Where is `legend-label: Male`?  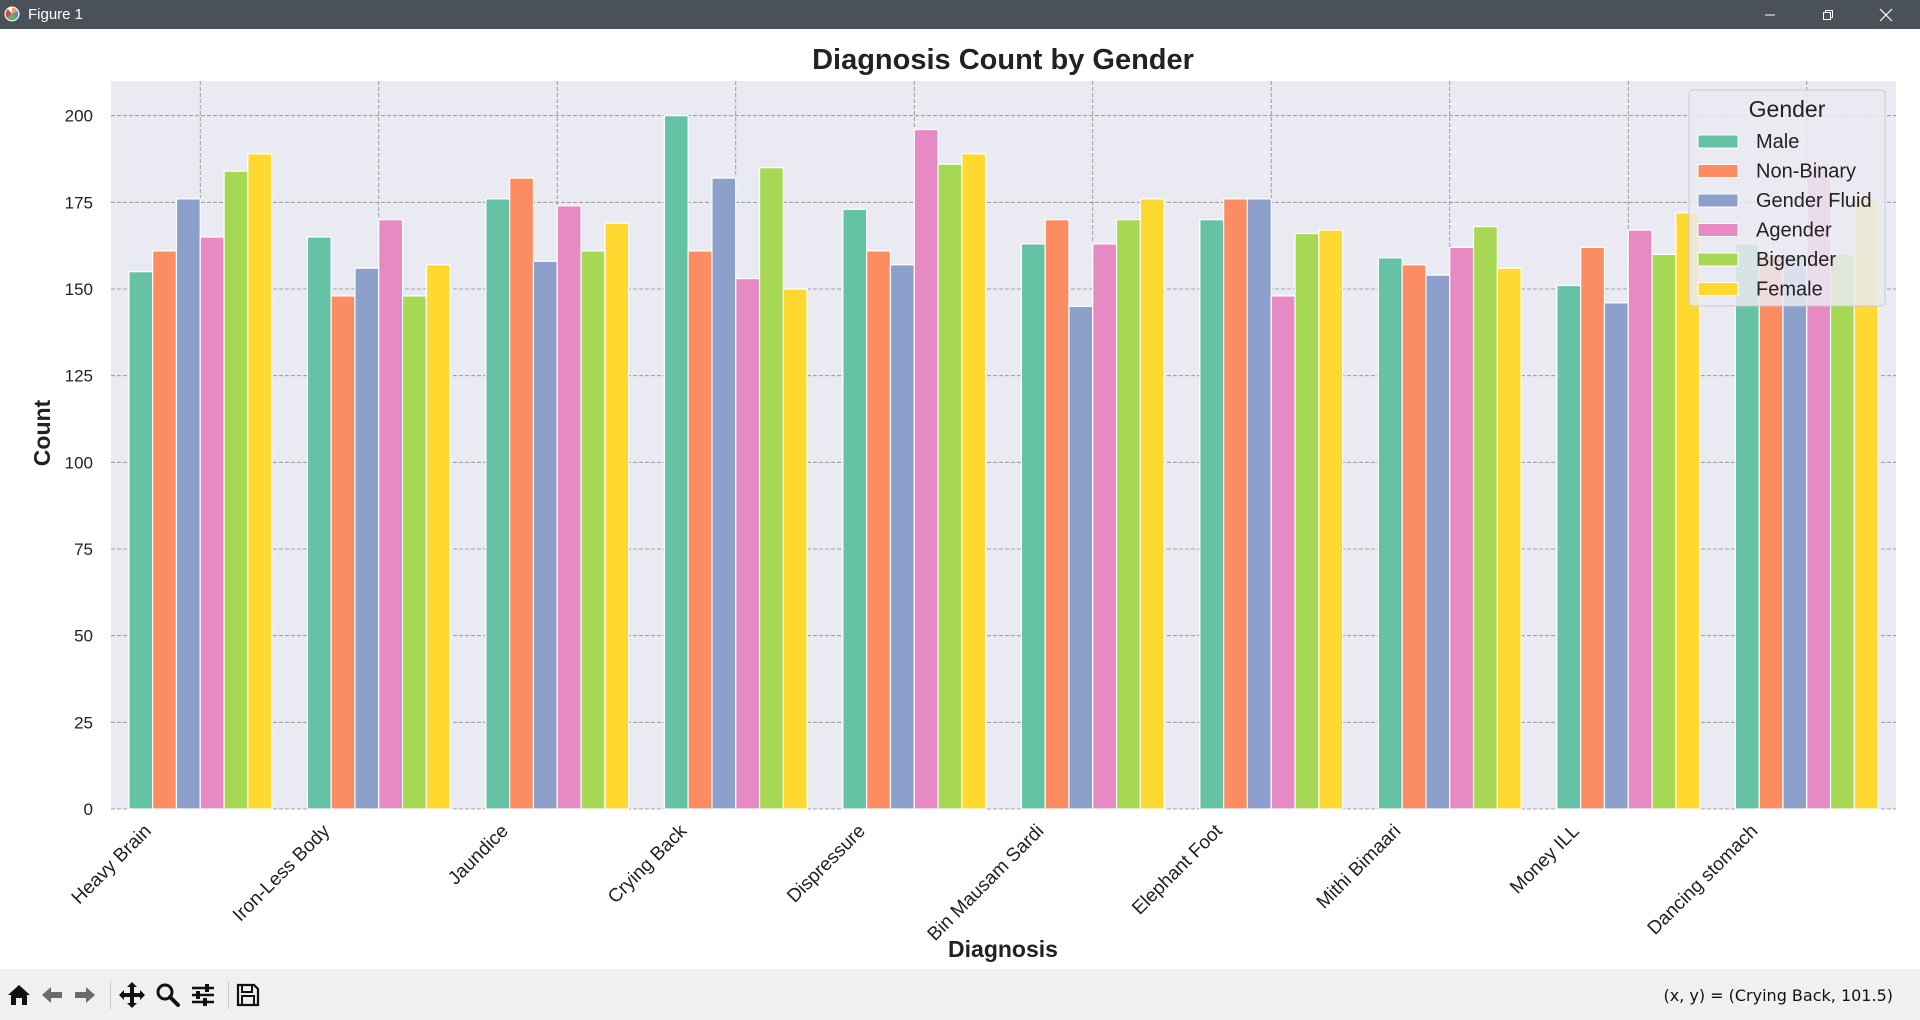 legend-label: Male is located at coordinates (1777, 142).